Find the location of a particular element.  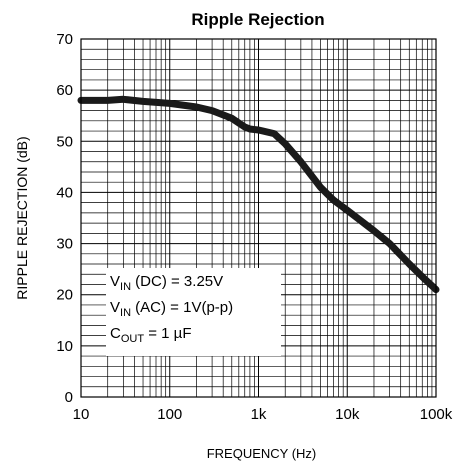

x-tick-labels: 10 100 1k 10k 100k is located at coordinates (263, 414).